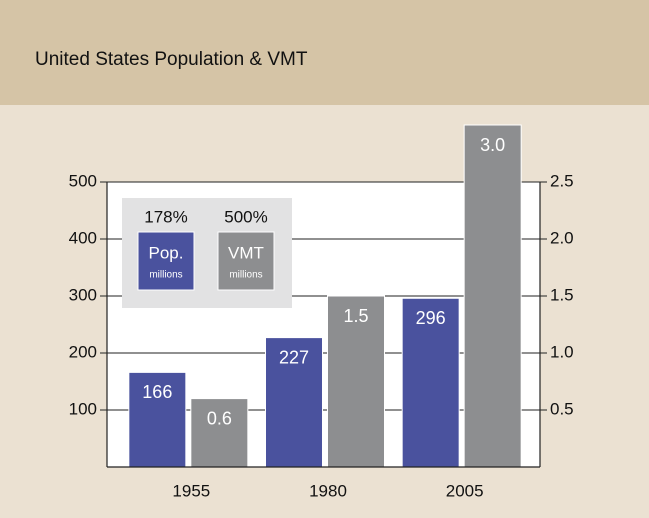  What do you see at coordinates (492, 145) in the screenshot?
I see `value-label: 3.0` at bounding box center [492, 145].